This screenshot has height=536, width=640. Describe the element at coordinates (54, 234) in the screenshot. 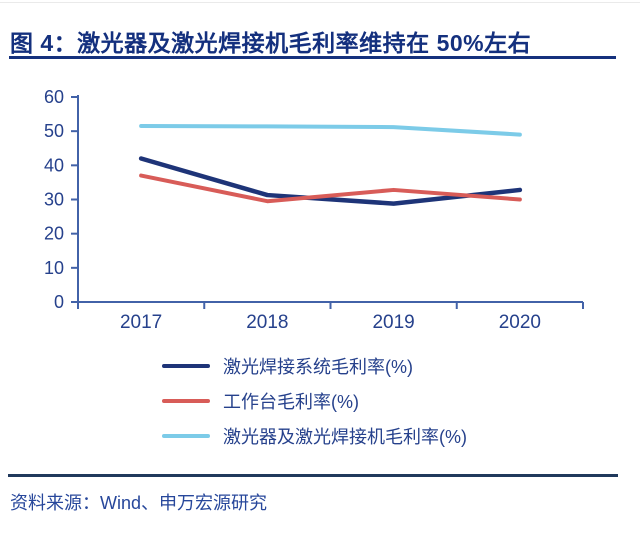

I see `svg-text: 20` at that location.